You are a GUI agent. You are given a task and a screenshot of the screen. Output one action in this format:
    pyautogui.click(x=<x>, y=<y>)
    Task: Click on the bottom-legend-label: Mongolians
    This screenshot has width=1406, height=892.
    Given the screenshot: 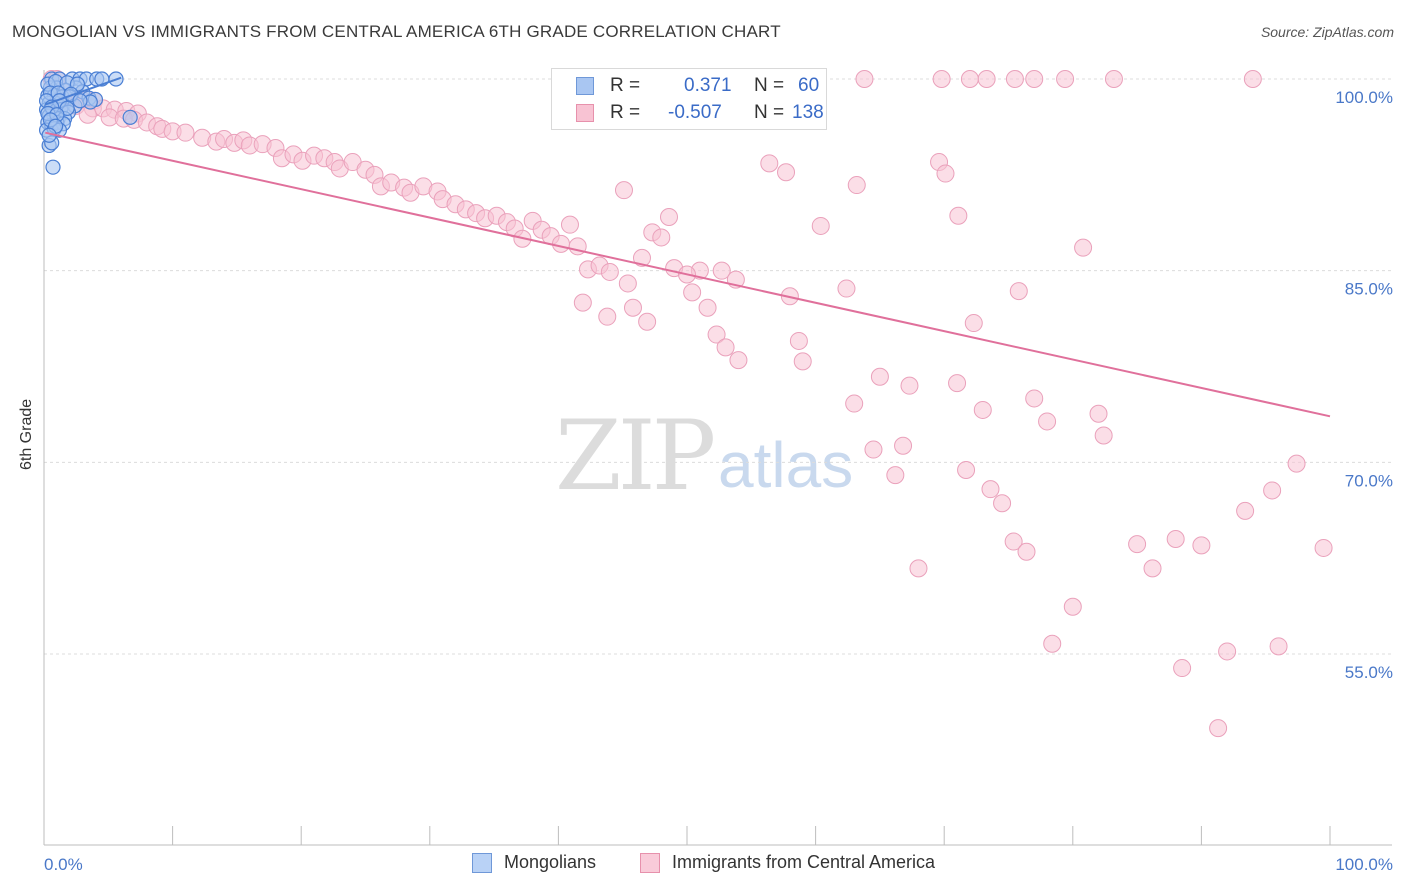 What is the action you would take?
    pyautogui.click(x=550, y=862)
    